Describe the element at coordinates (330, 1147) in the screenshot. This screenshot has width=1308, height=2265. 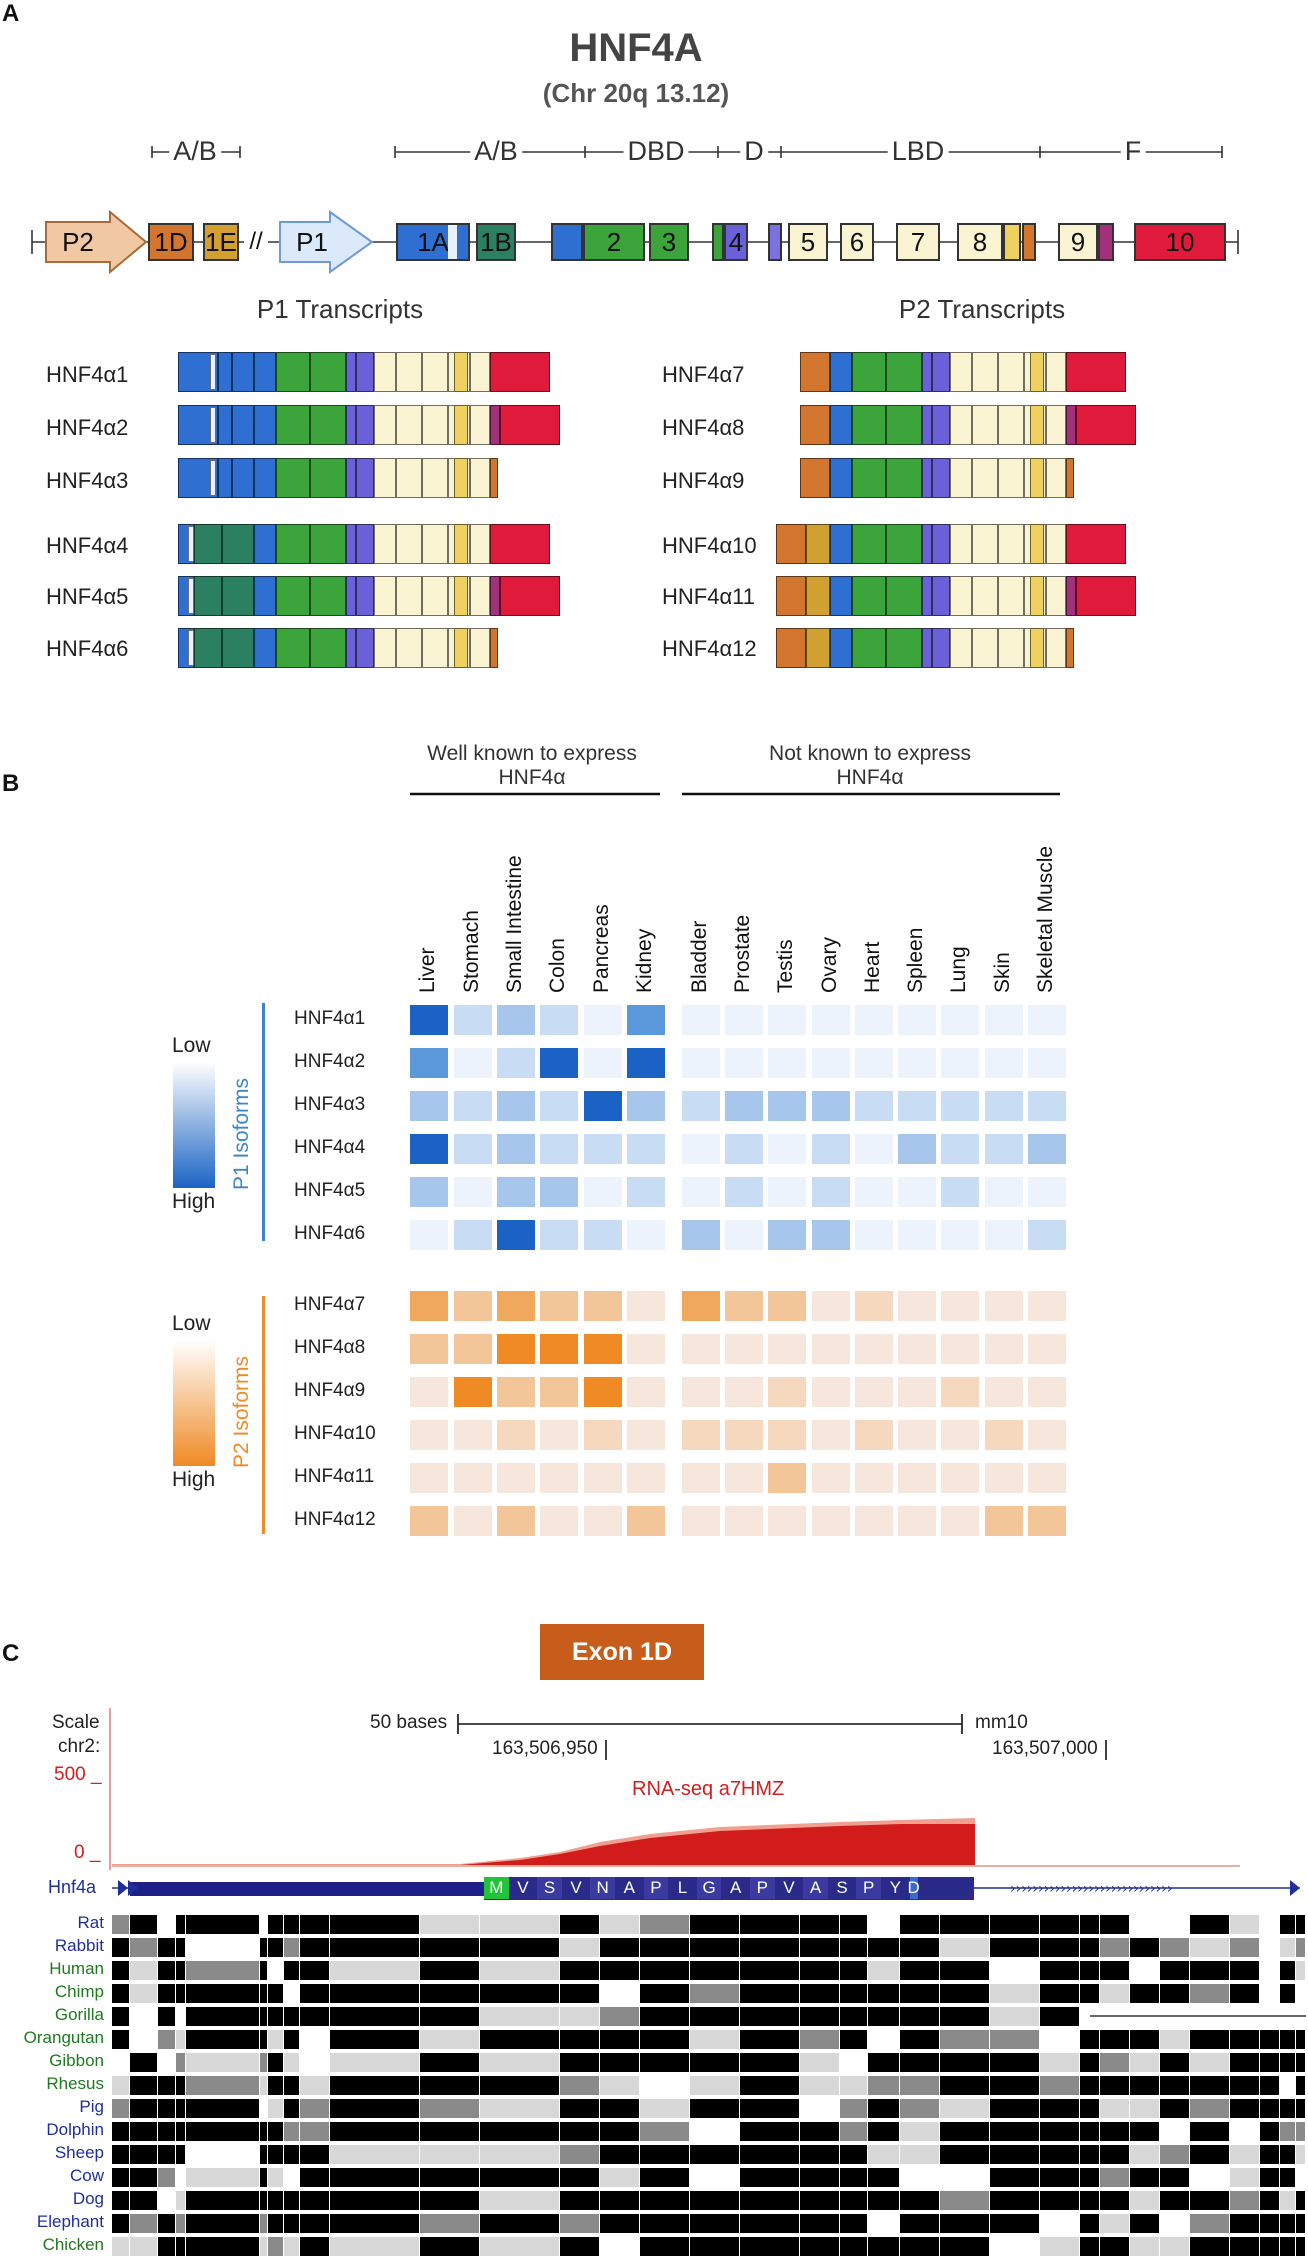
I see `p1-row-label: HNF4α4` at that location.